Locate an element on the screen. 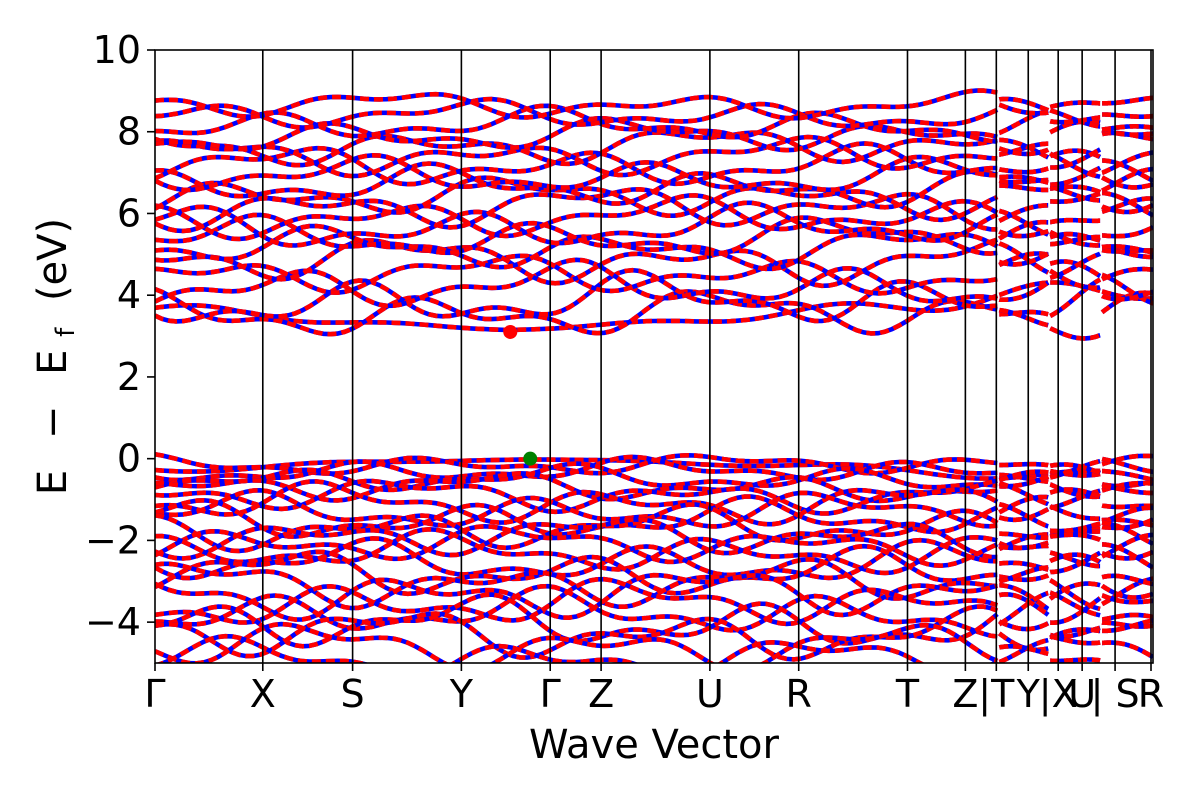  band-c2-seg3-spin-up is located at coordinates (1127, 289).